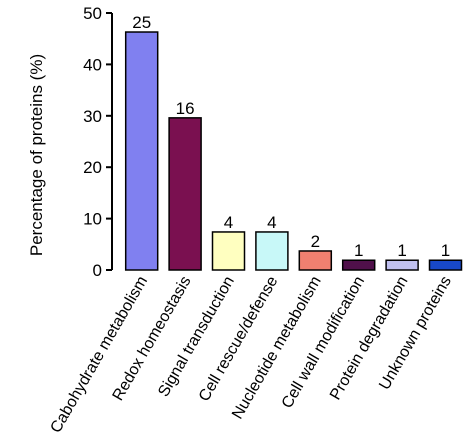  I want to click on category-label: Redox homeostasis, so click(152, 339).